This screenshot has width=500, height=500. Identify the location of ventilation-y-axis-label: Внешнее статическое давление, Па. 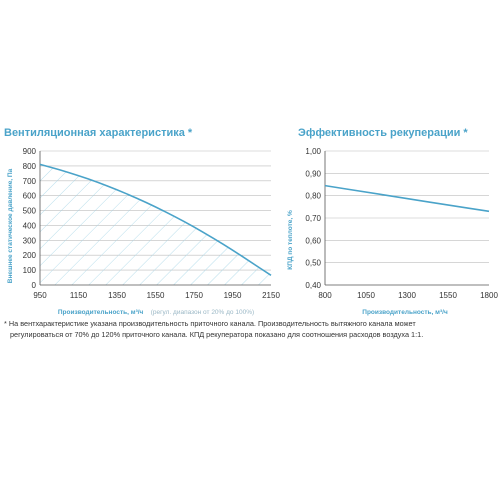
(10, 225).